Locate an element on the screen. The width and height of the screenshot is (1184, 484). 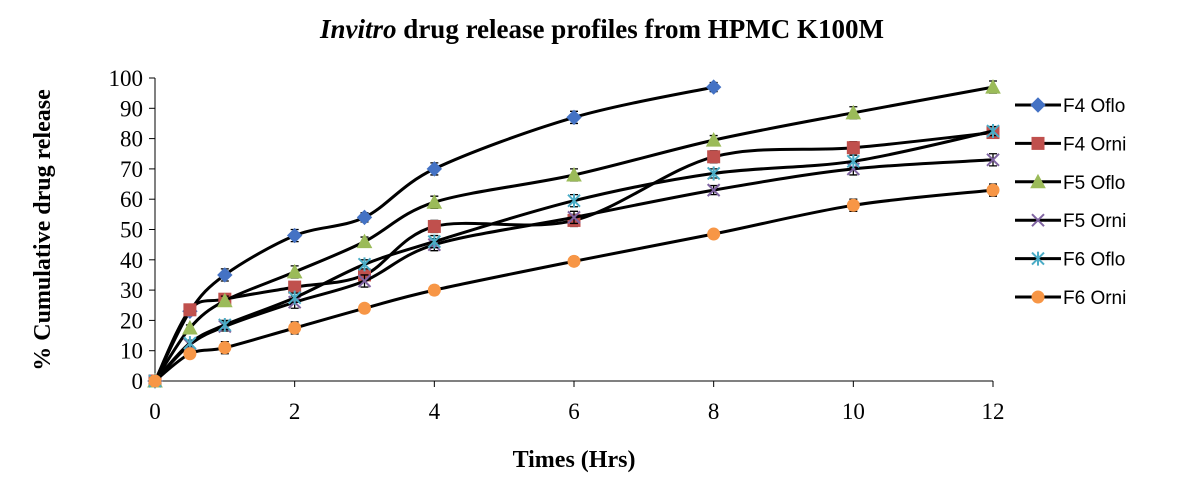
x-tick-label: 8 is located at coordinates (714, 411).